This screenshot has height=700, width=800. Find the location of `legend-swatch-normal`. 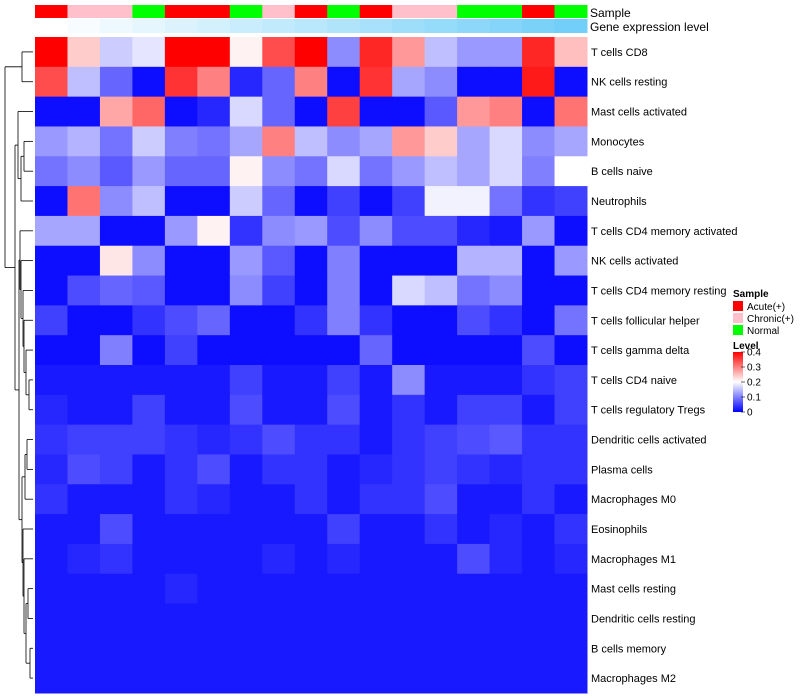

legend-swatch-normal is located at coordinates (738, 330).